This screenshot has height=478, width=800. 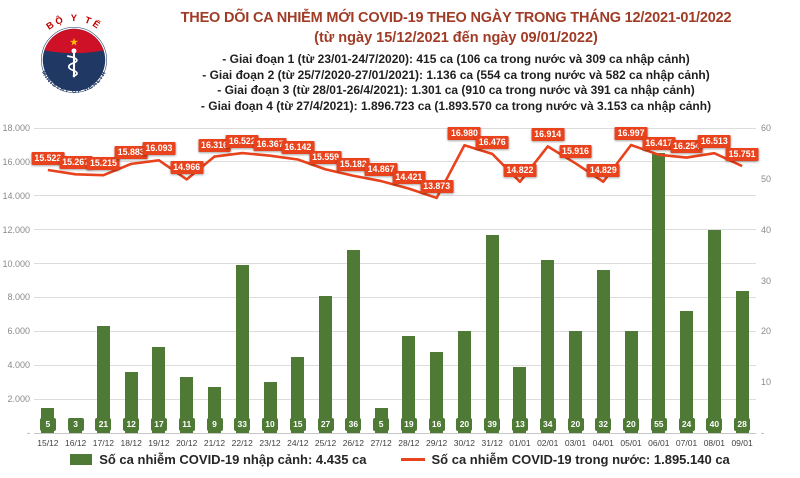 I want to click on x-axis-tick-label: 09/01, so click(x=742, y=443).